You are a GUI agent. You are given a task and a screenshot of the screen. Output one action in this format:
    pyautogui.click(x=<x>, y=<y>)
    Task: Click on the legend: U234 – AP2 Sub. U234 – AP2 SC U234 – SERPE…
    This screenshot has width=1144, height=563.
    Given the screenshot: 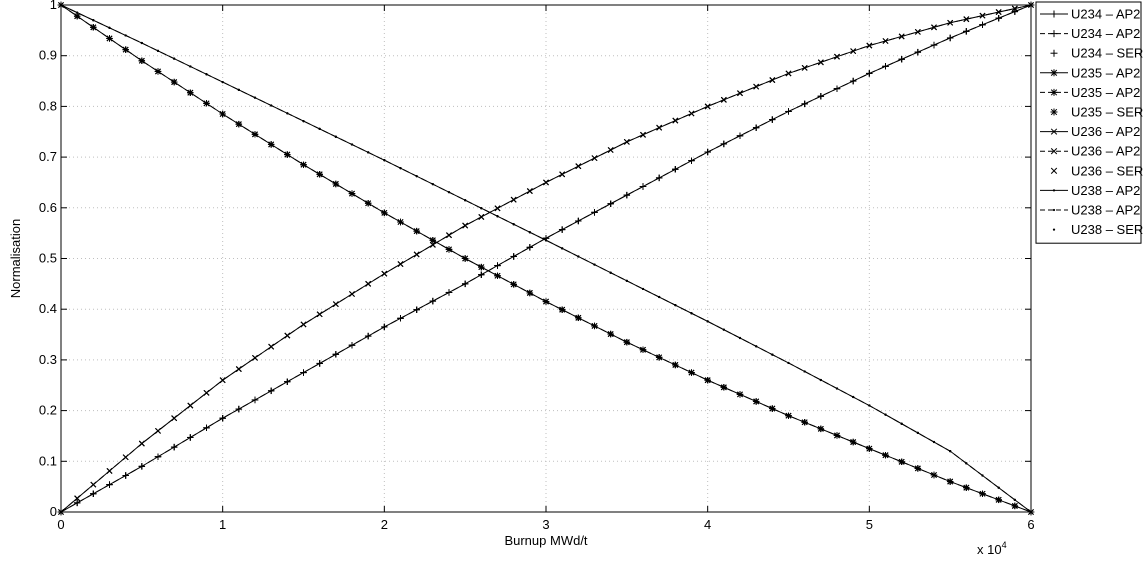 What is the action you would take?
    pyautogui.click(x=1089, y=122)
    